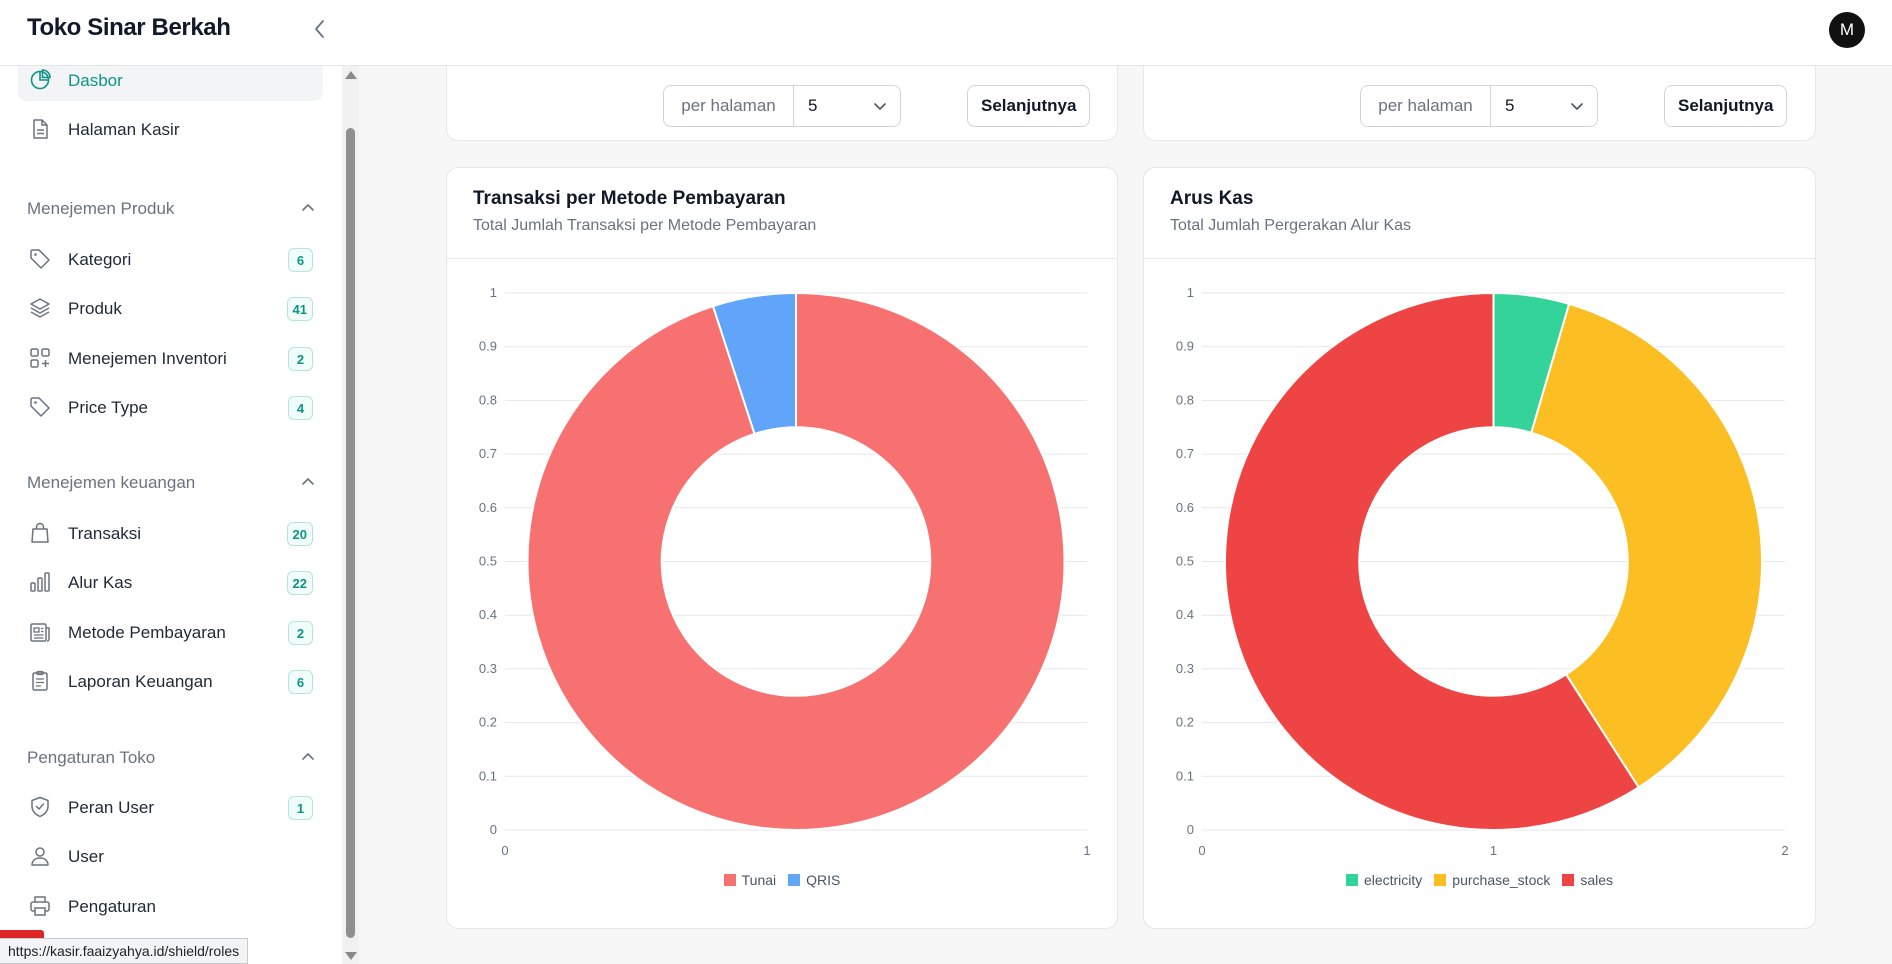 This screenshot has height=964, width=1892. I want to click on y-tick-label: 0.2, so click(1185, 722).